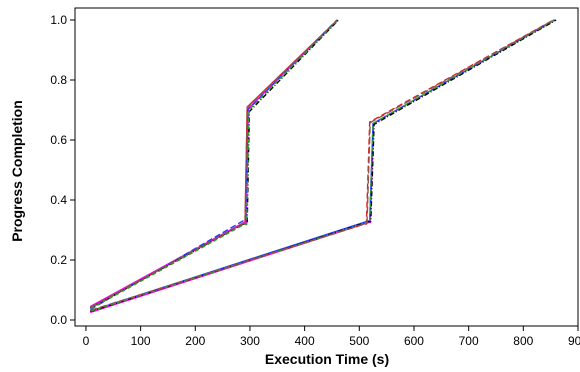  What do you see at coordinates (469, 341) in the screenshot?
I see `x-tick-label: 700` at bounding box center [469, 341].